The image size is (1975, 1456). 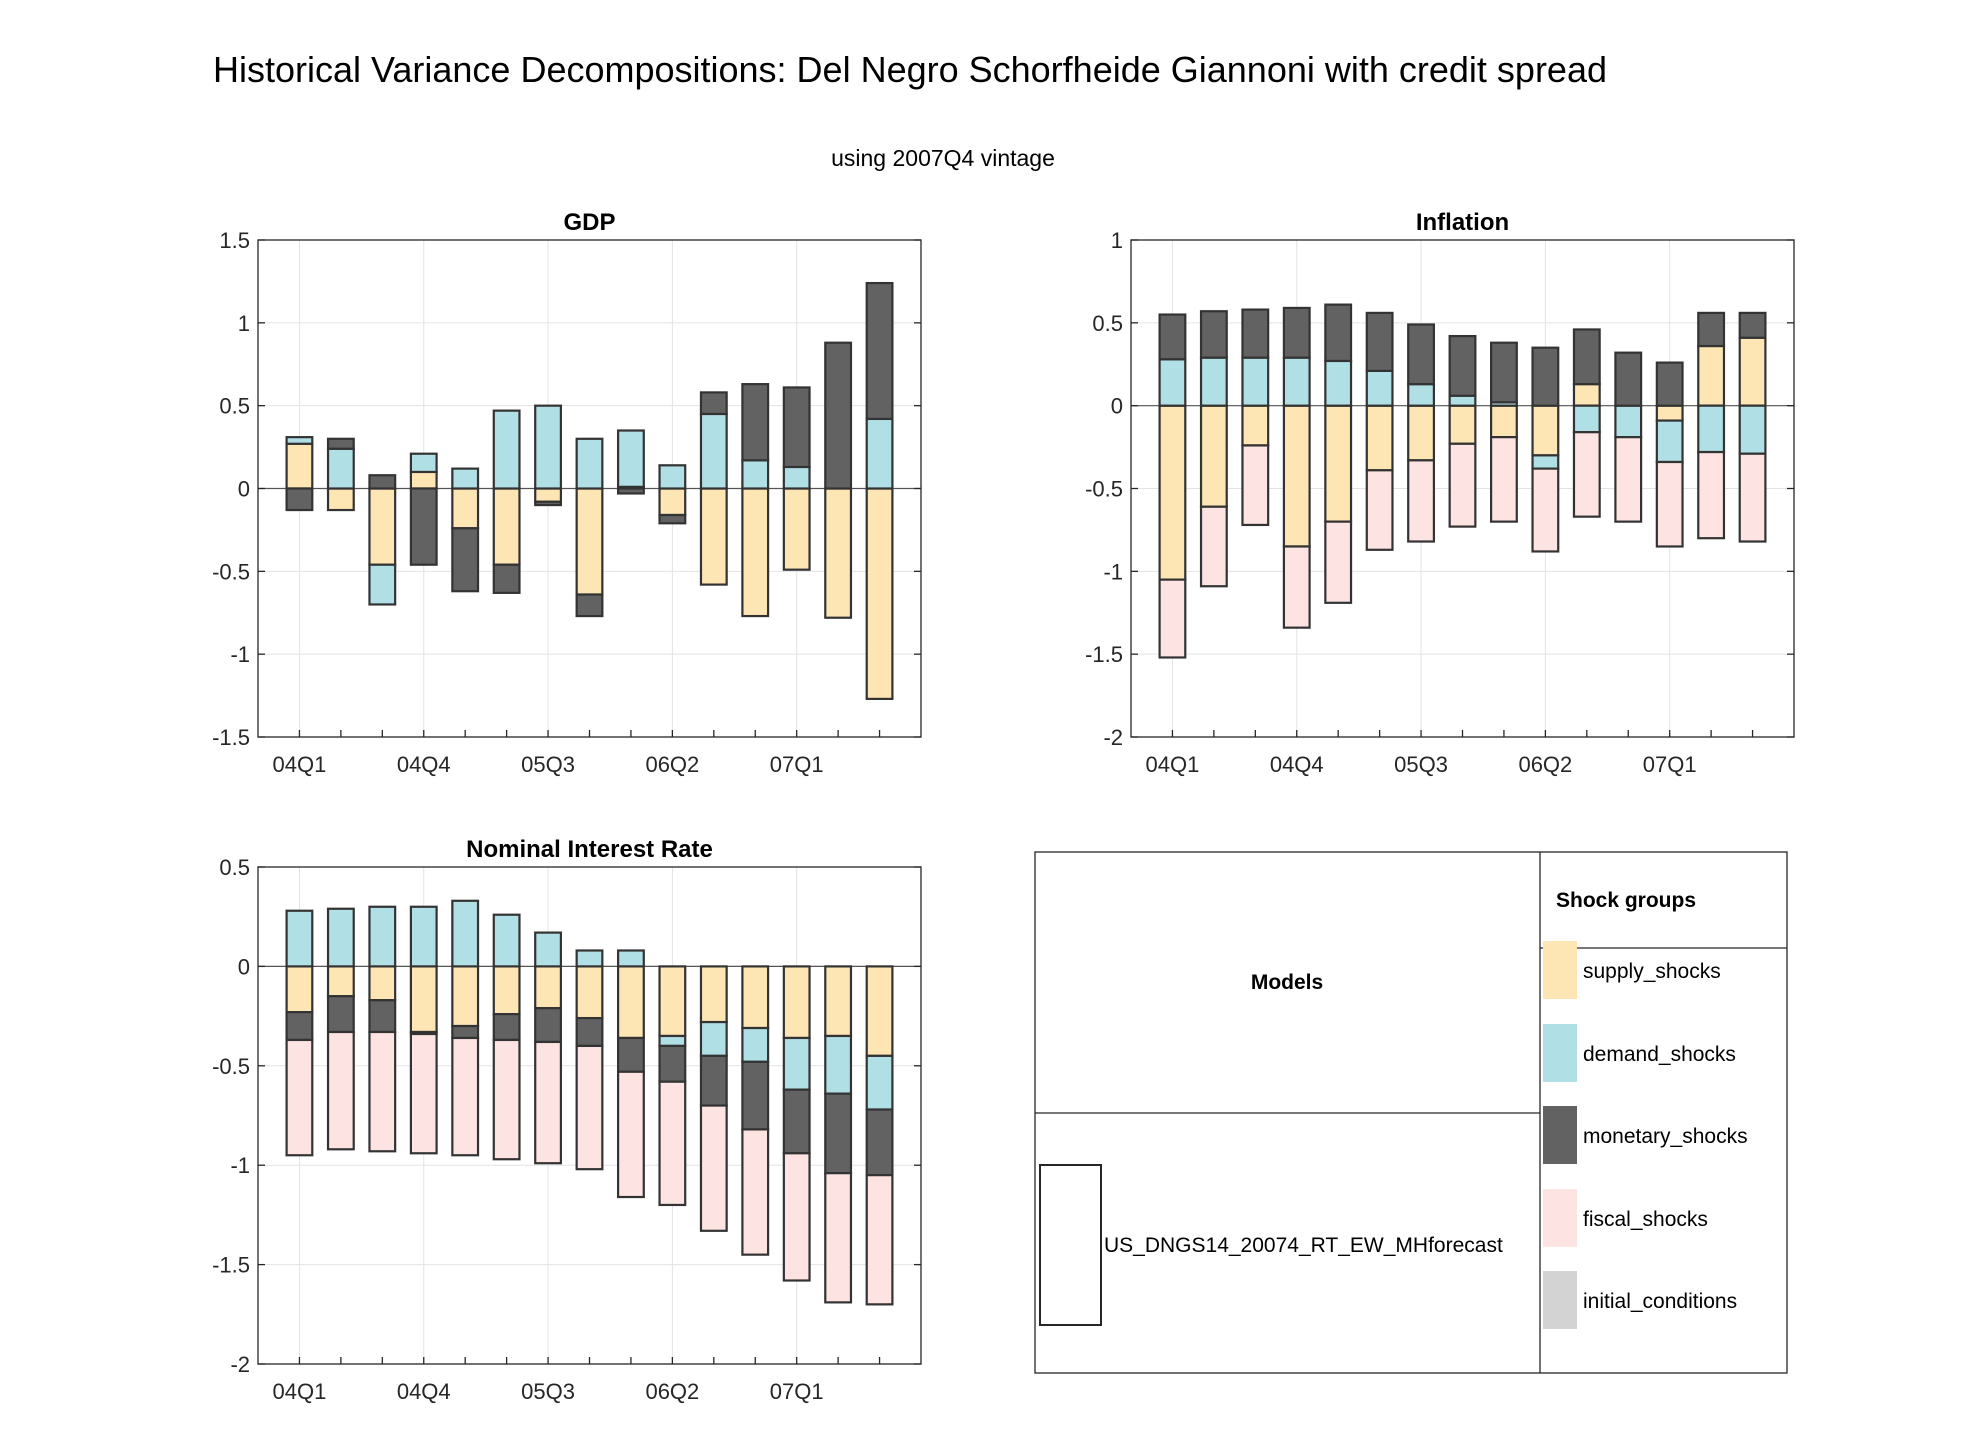 I want to click on nominal-interest-rate-bar-supply-shocks-06q2, so click(x=672, y=1001).